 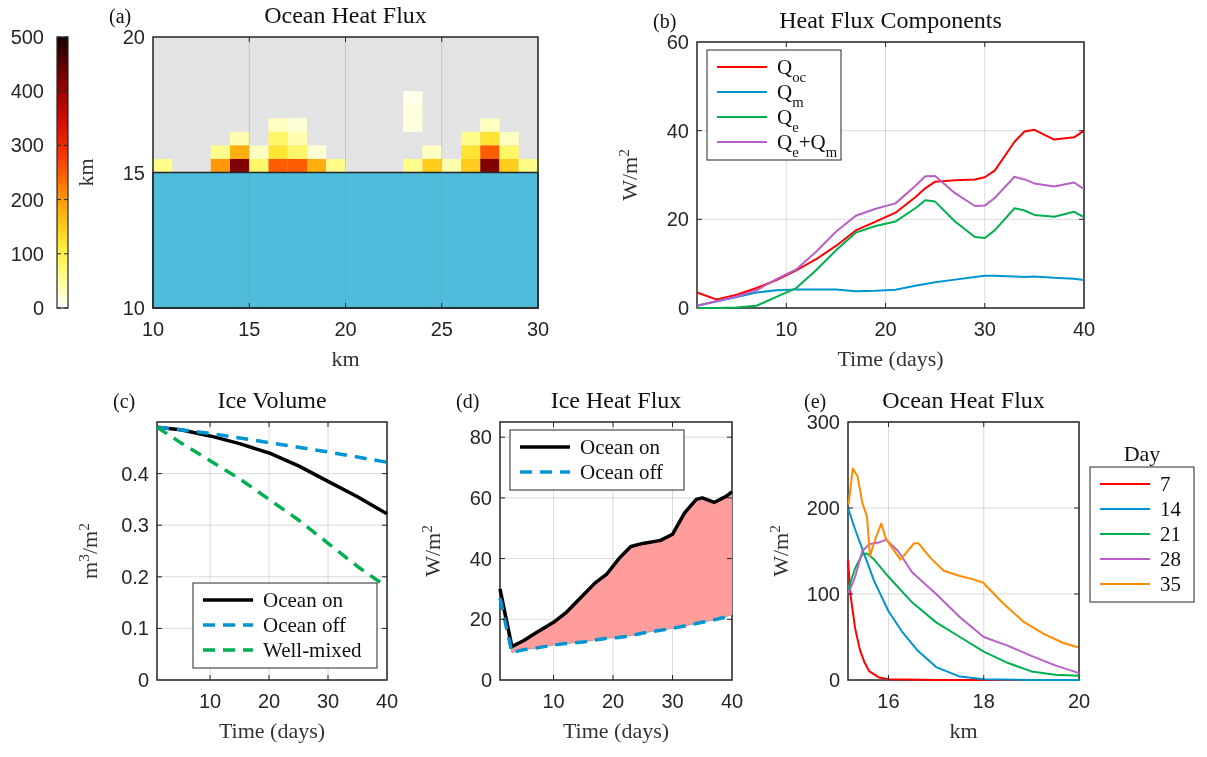 I want to click on legend-label: 21, so click(x=1170, y=534).